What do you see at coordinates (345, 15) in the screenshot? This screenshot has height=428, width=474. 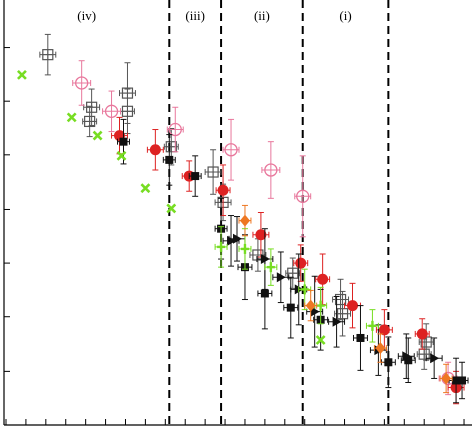 I see `region-label: (i)` at bounding box center [345, 15].